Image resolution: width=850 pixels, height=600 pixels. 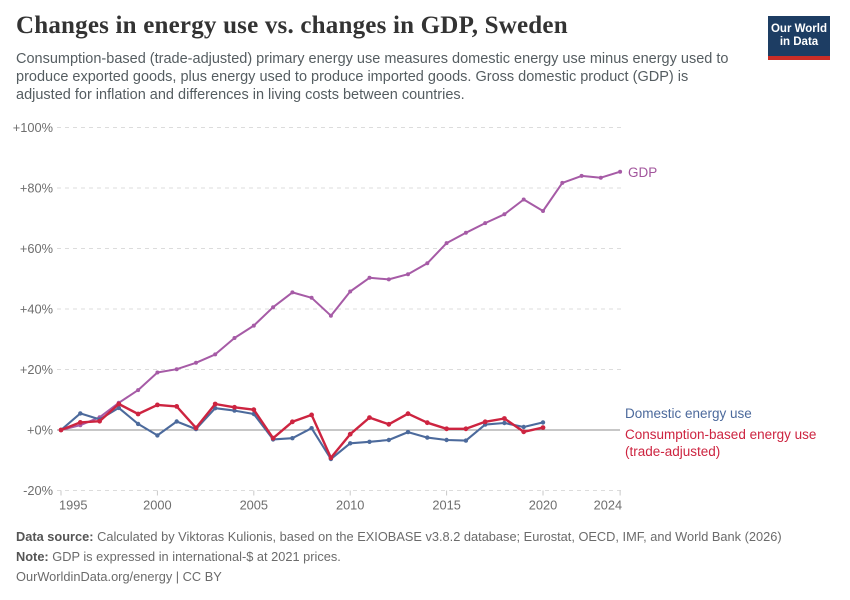 I want to click on series-end-label-consumption-line1: Consumption-based energy use, so click(x=721, y=434).